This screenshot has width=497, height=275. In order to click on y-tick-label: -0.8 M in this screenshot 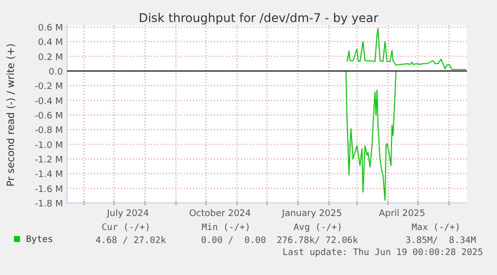, I will do `click(48, 131)`.